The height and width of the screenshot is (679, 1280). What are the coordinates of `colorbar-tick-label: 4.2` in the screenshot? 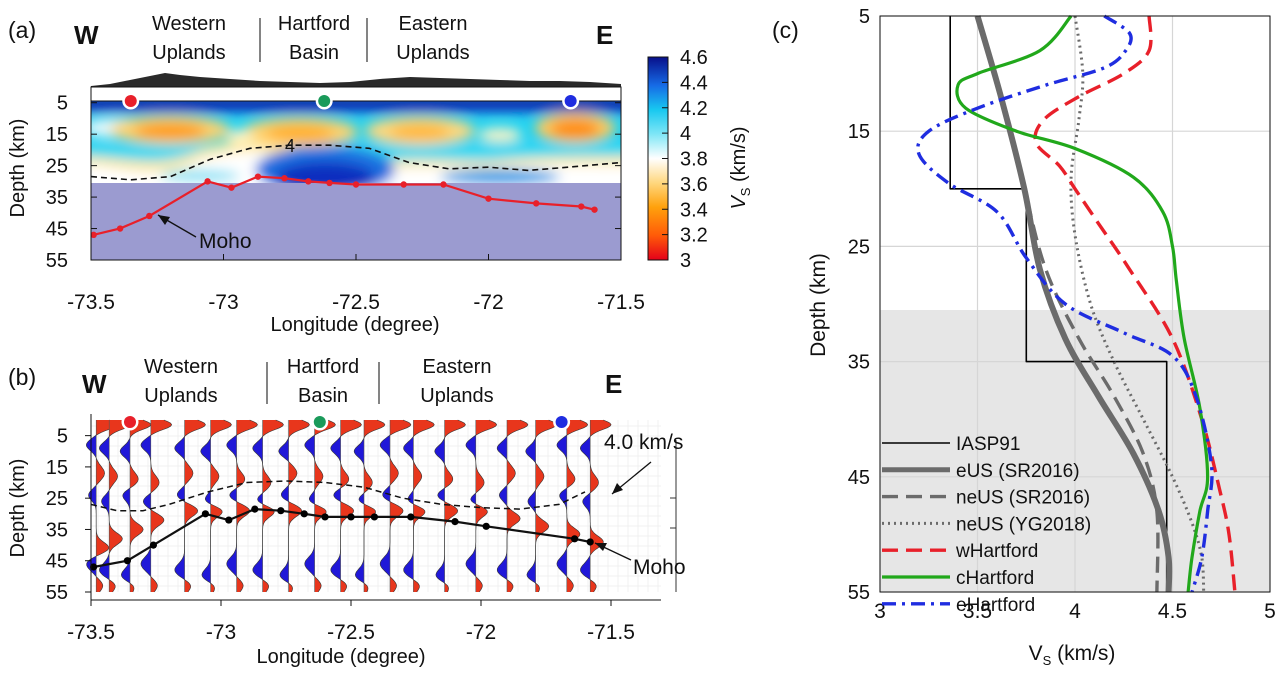 It's located at (694, 109).